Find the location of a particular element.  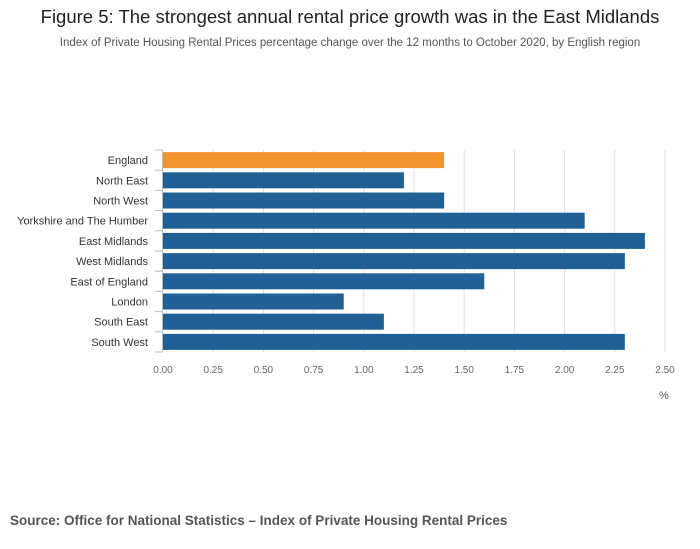

category-label: South West is located at coordinates (119, 343).